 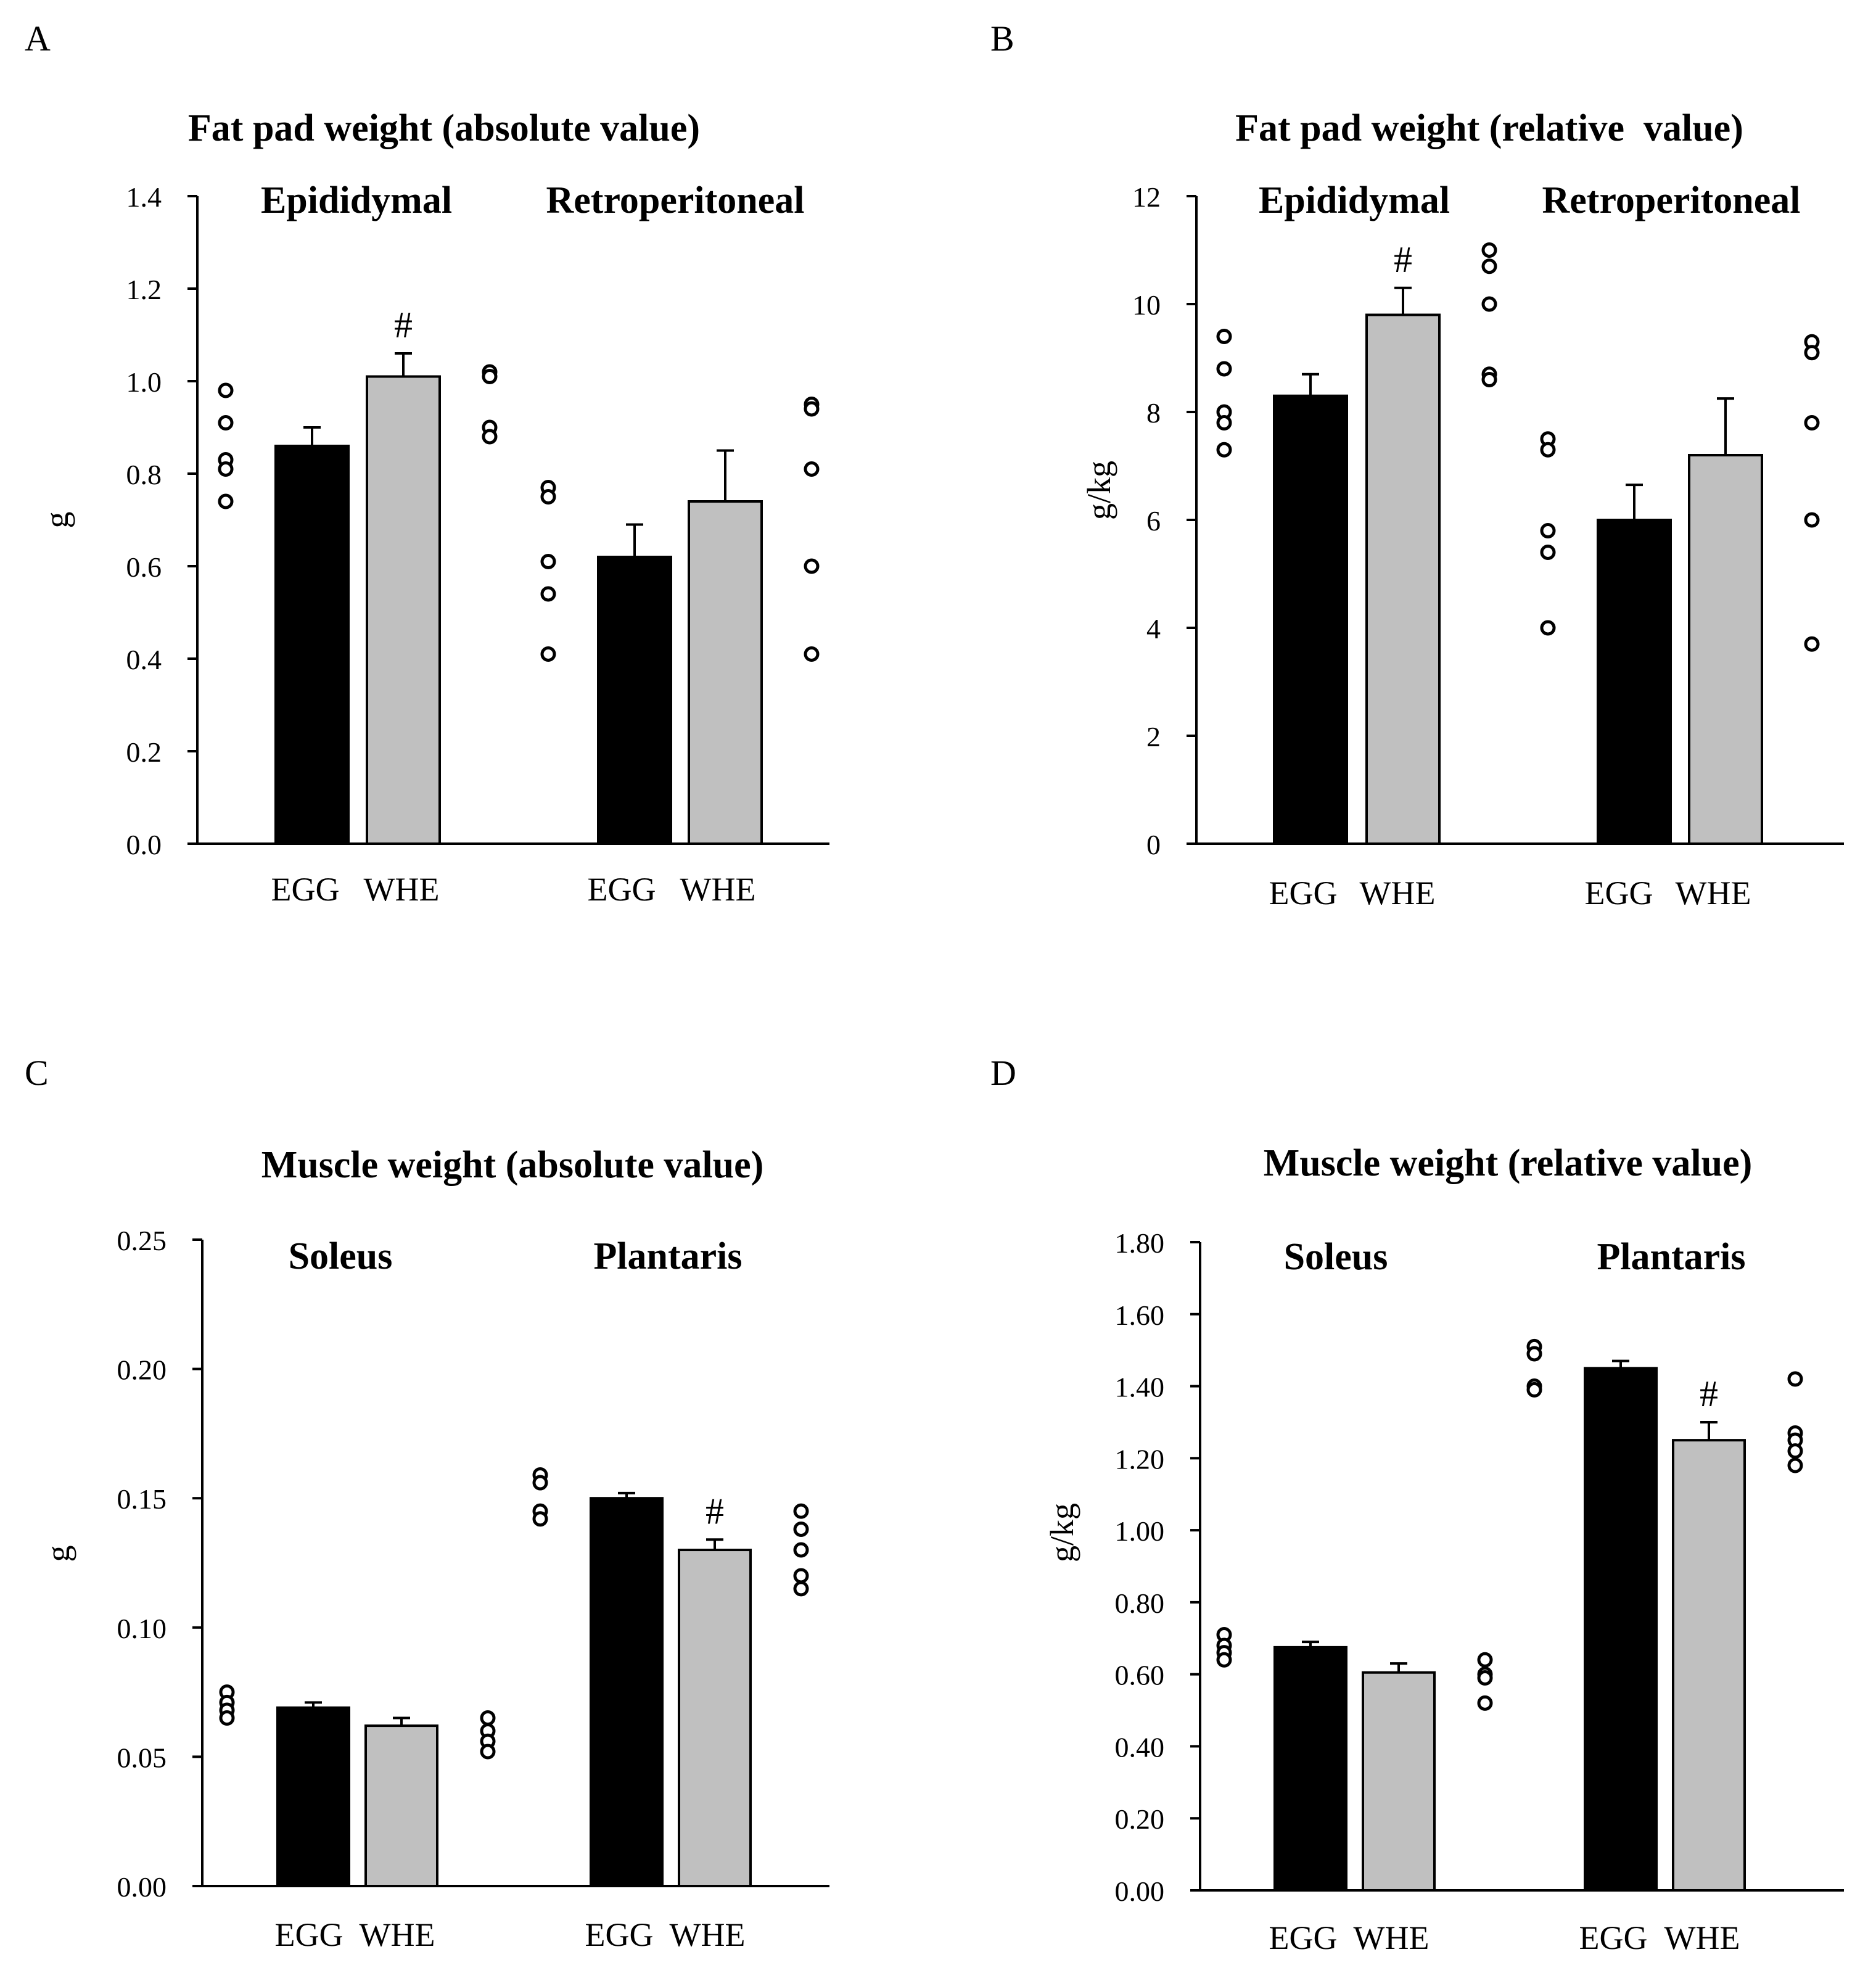 I want to click on y-tick-label: 10, so click(x=1146, y=305).